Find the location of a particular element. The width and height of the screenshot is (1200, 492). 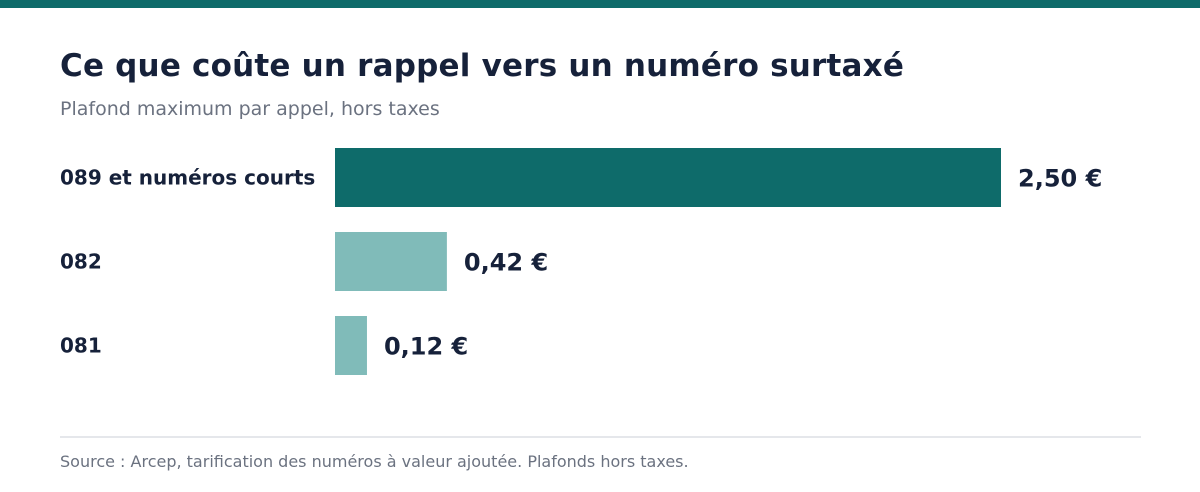

value-label: 0,12 € is located at coordinates (426, 347).